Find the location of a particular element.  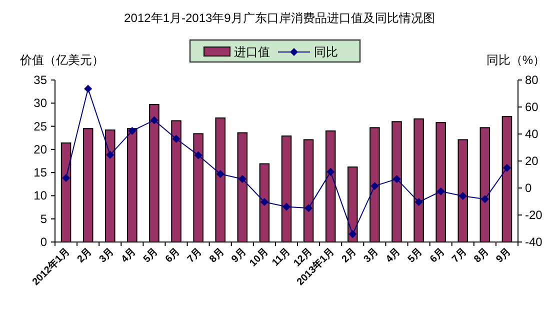

y2-tick-label: 80 is located at coordinates (532, 80).